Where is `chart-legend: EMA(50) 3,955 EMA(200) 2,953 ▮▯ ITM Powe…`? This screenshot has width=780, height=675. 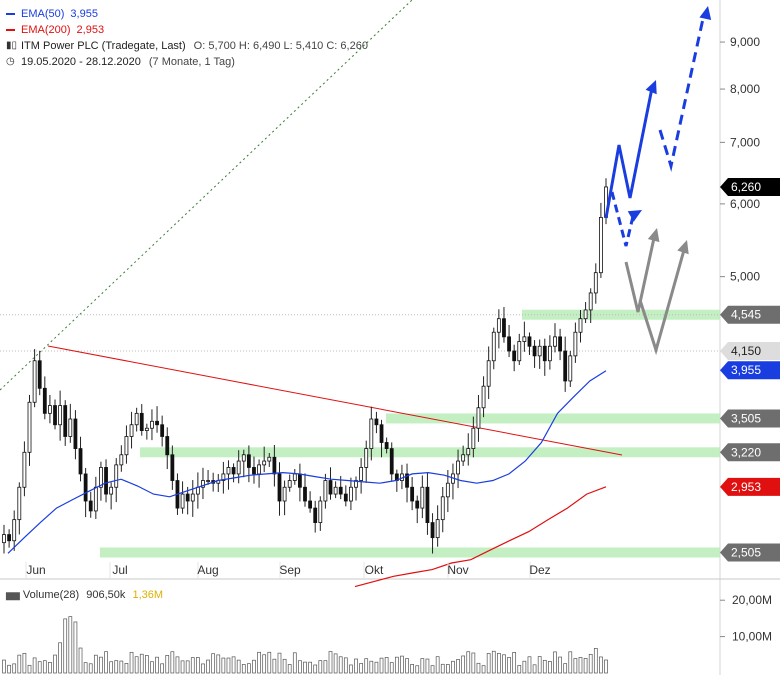
chart-legend: EMA(50) 3,955 EMA(200) 2,953 ▮▯ ITM Powe… is located at coordinates (187, 38).